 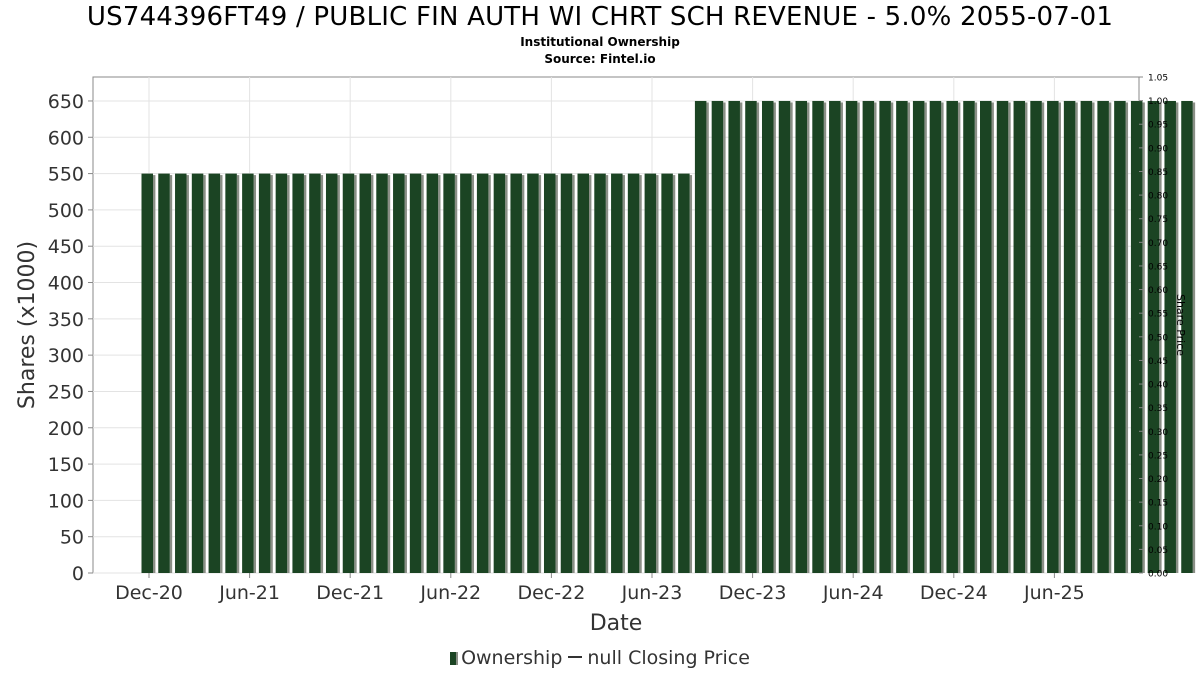 I want to click on x-tick-label: Dec-21, so click(x=350, y=593).